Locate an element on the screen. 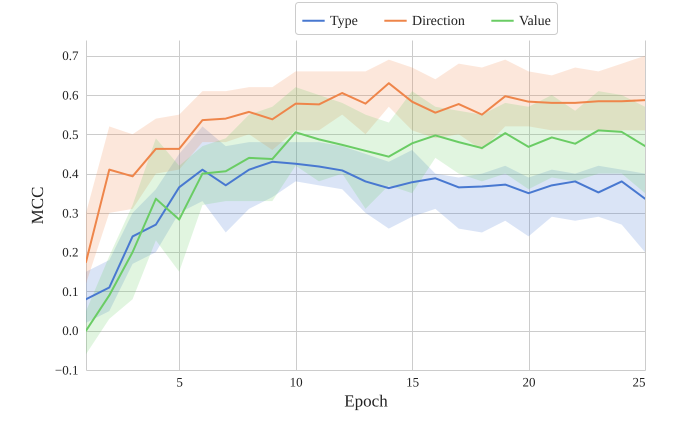 This screenshot has height=431, width=681. y-tick-label: 0.0 is located at coordinates (70, 330).